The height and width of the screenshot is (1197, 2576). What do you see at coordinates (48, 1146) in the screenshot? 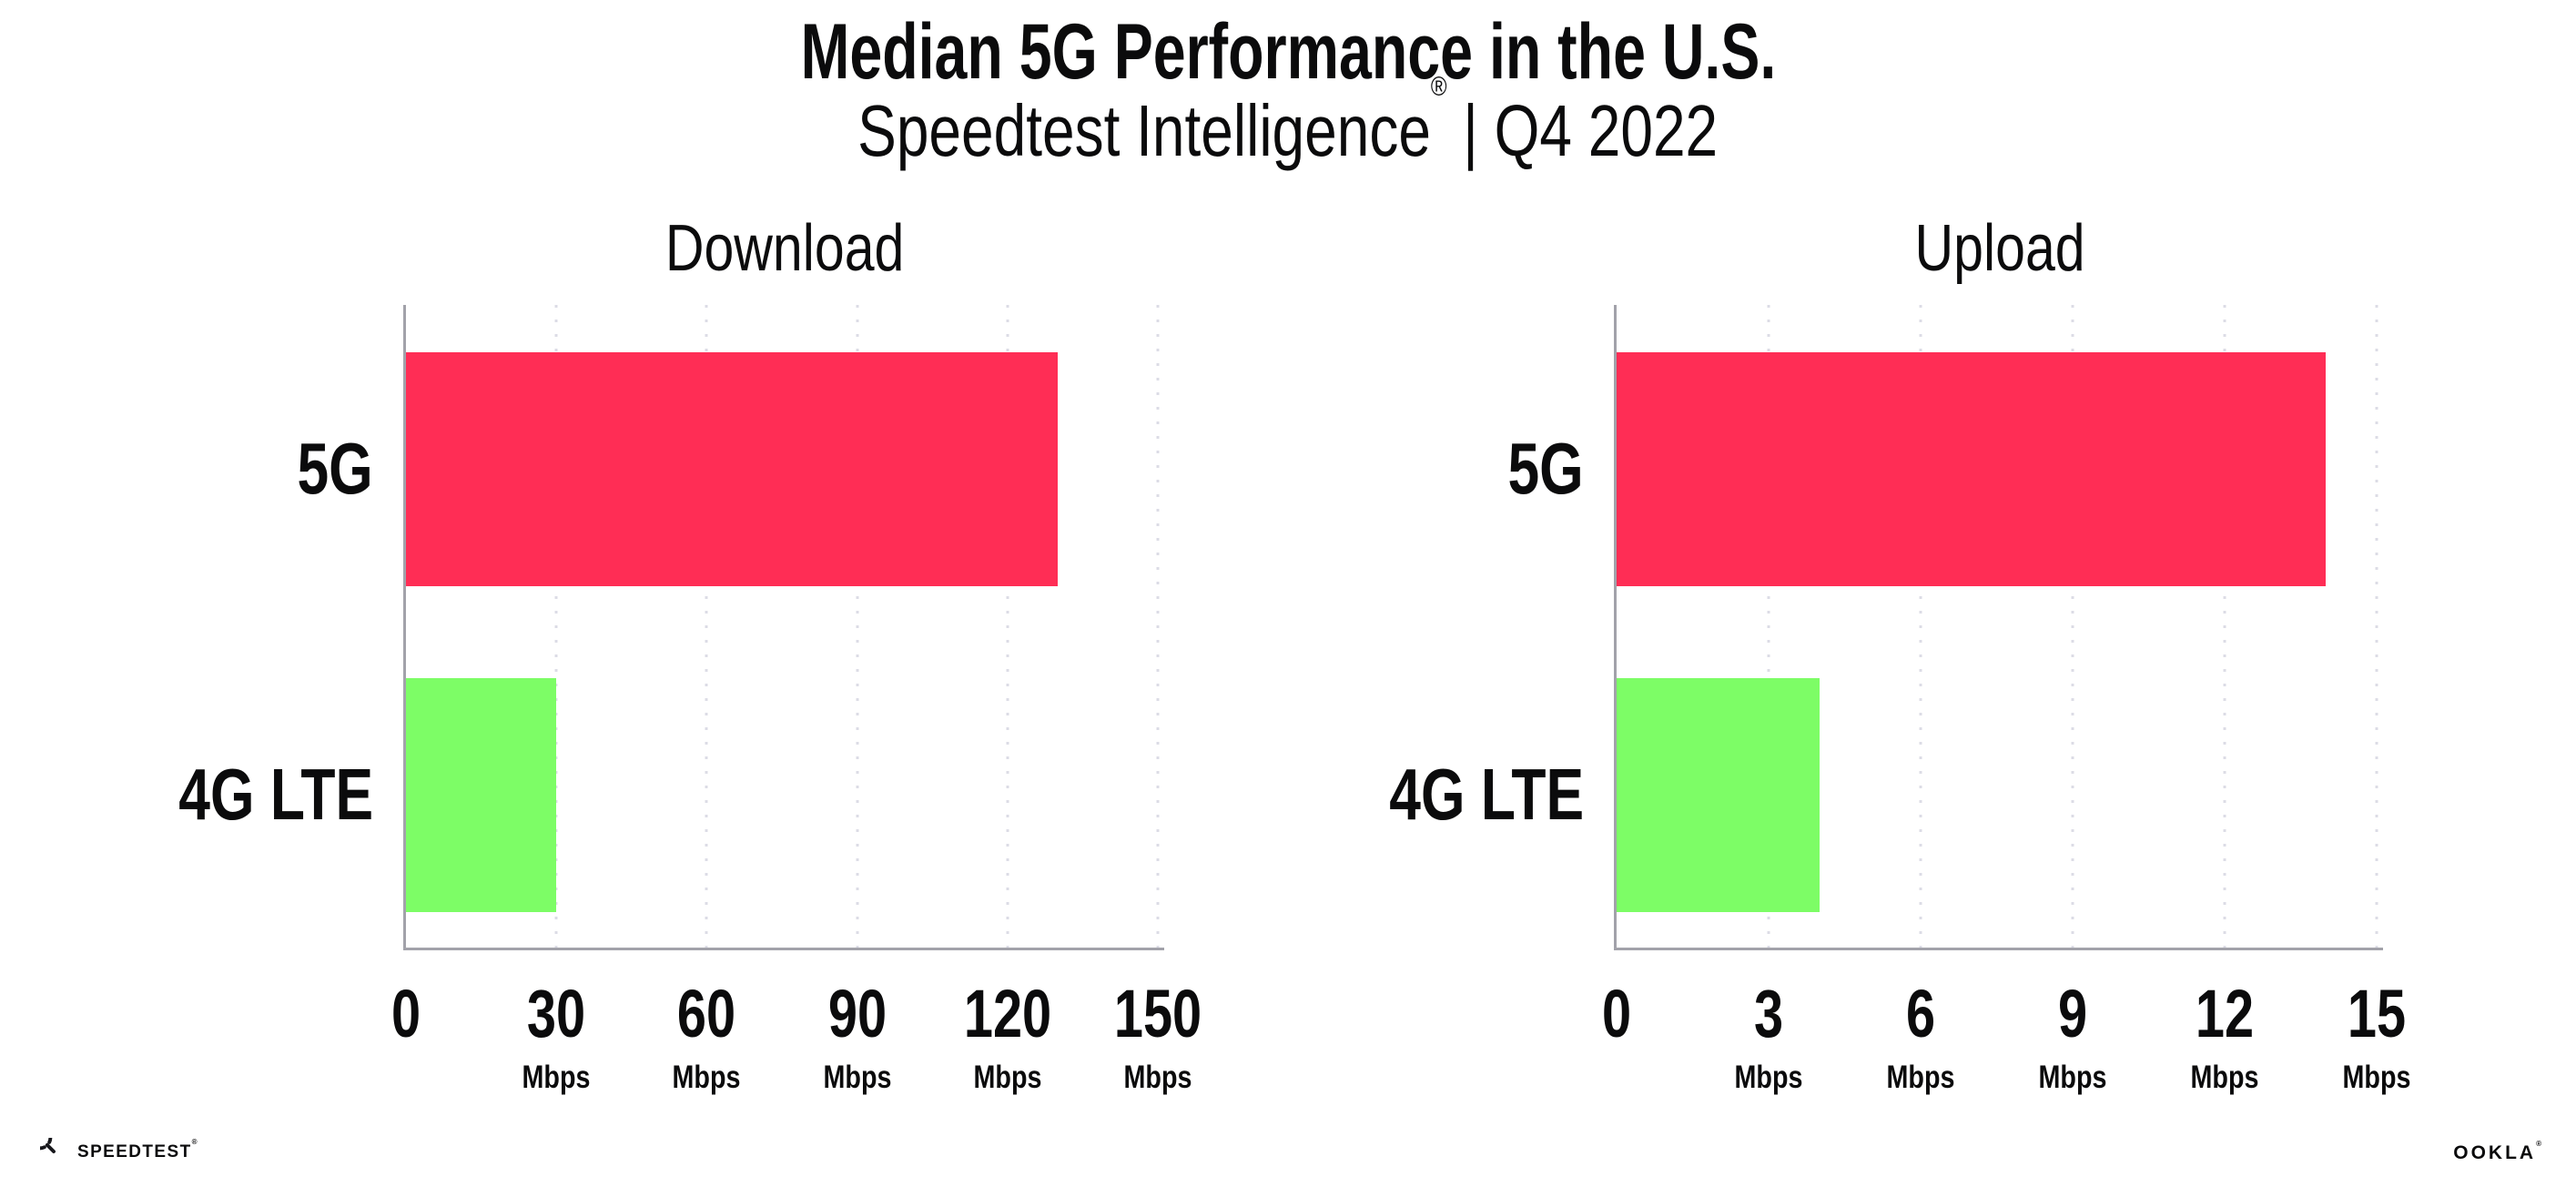
I see `speedtest-gauge-icon` at bounding box center [48, 1146].